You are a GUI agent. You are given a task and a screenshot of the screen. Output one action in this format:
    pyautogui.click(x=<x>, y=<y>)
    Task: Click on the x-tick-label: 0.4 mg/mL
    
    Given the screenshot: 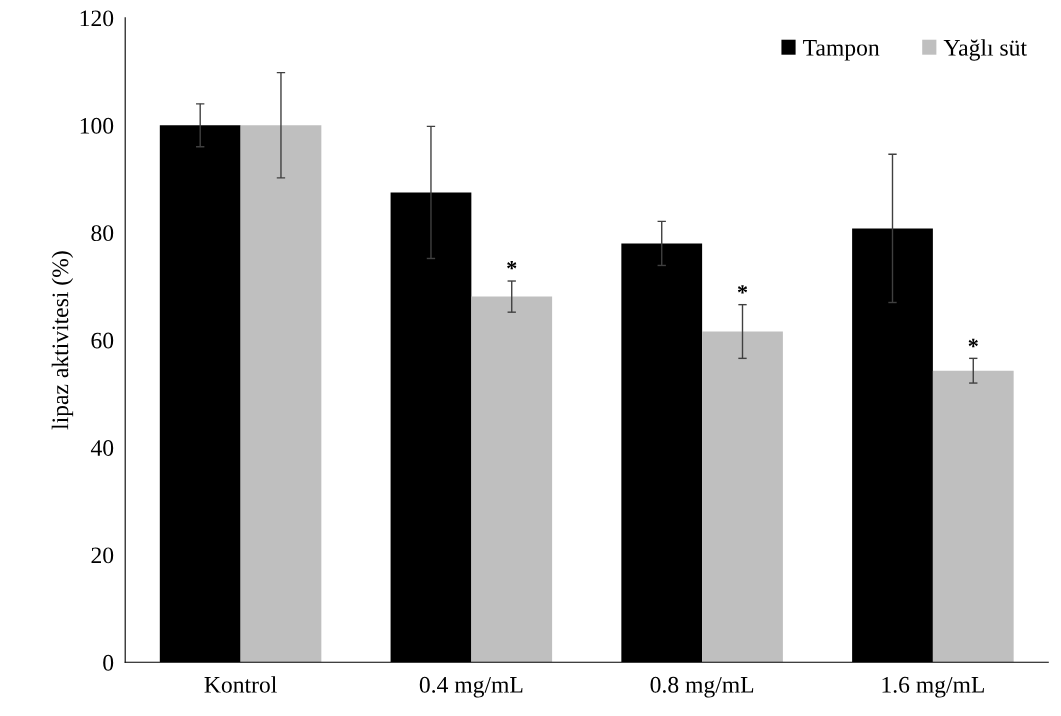 What is the action you would take?
    pyautogui.click(x=471, y=687)
    